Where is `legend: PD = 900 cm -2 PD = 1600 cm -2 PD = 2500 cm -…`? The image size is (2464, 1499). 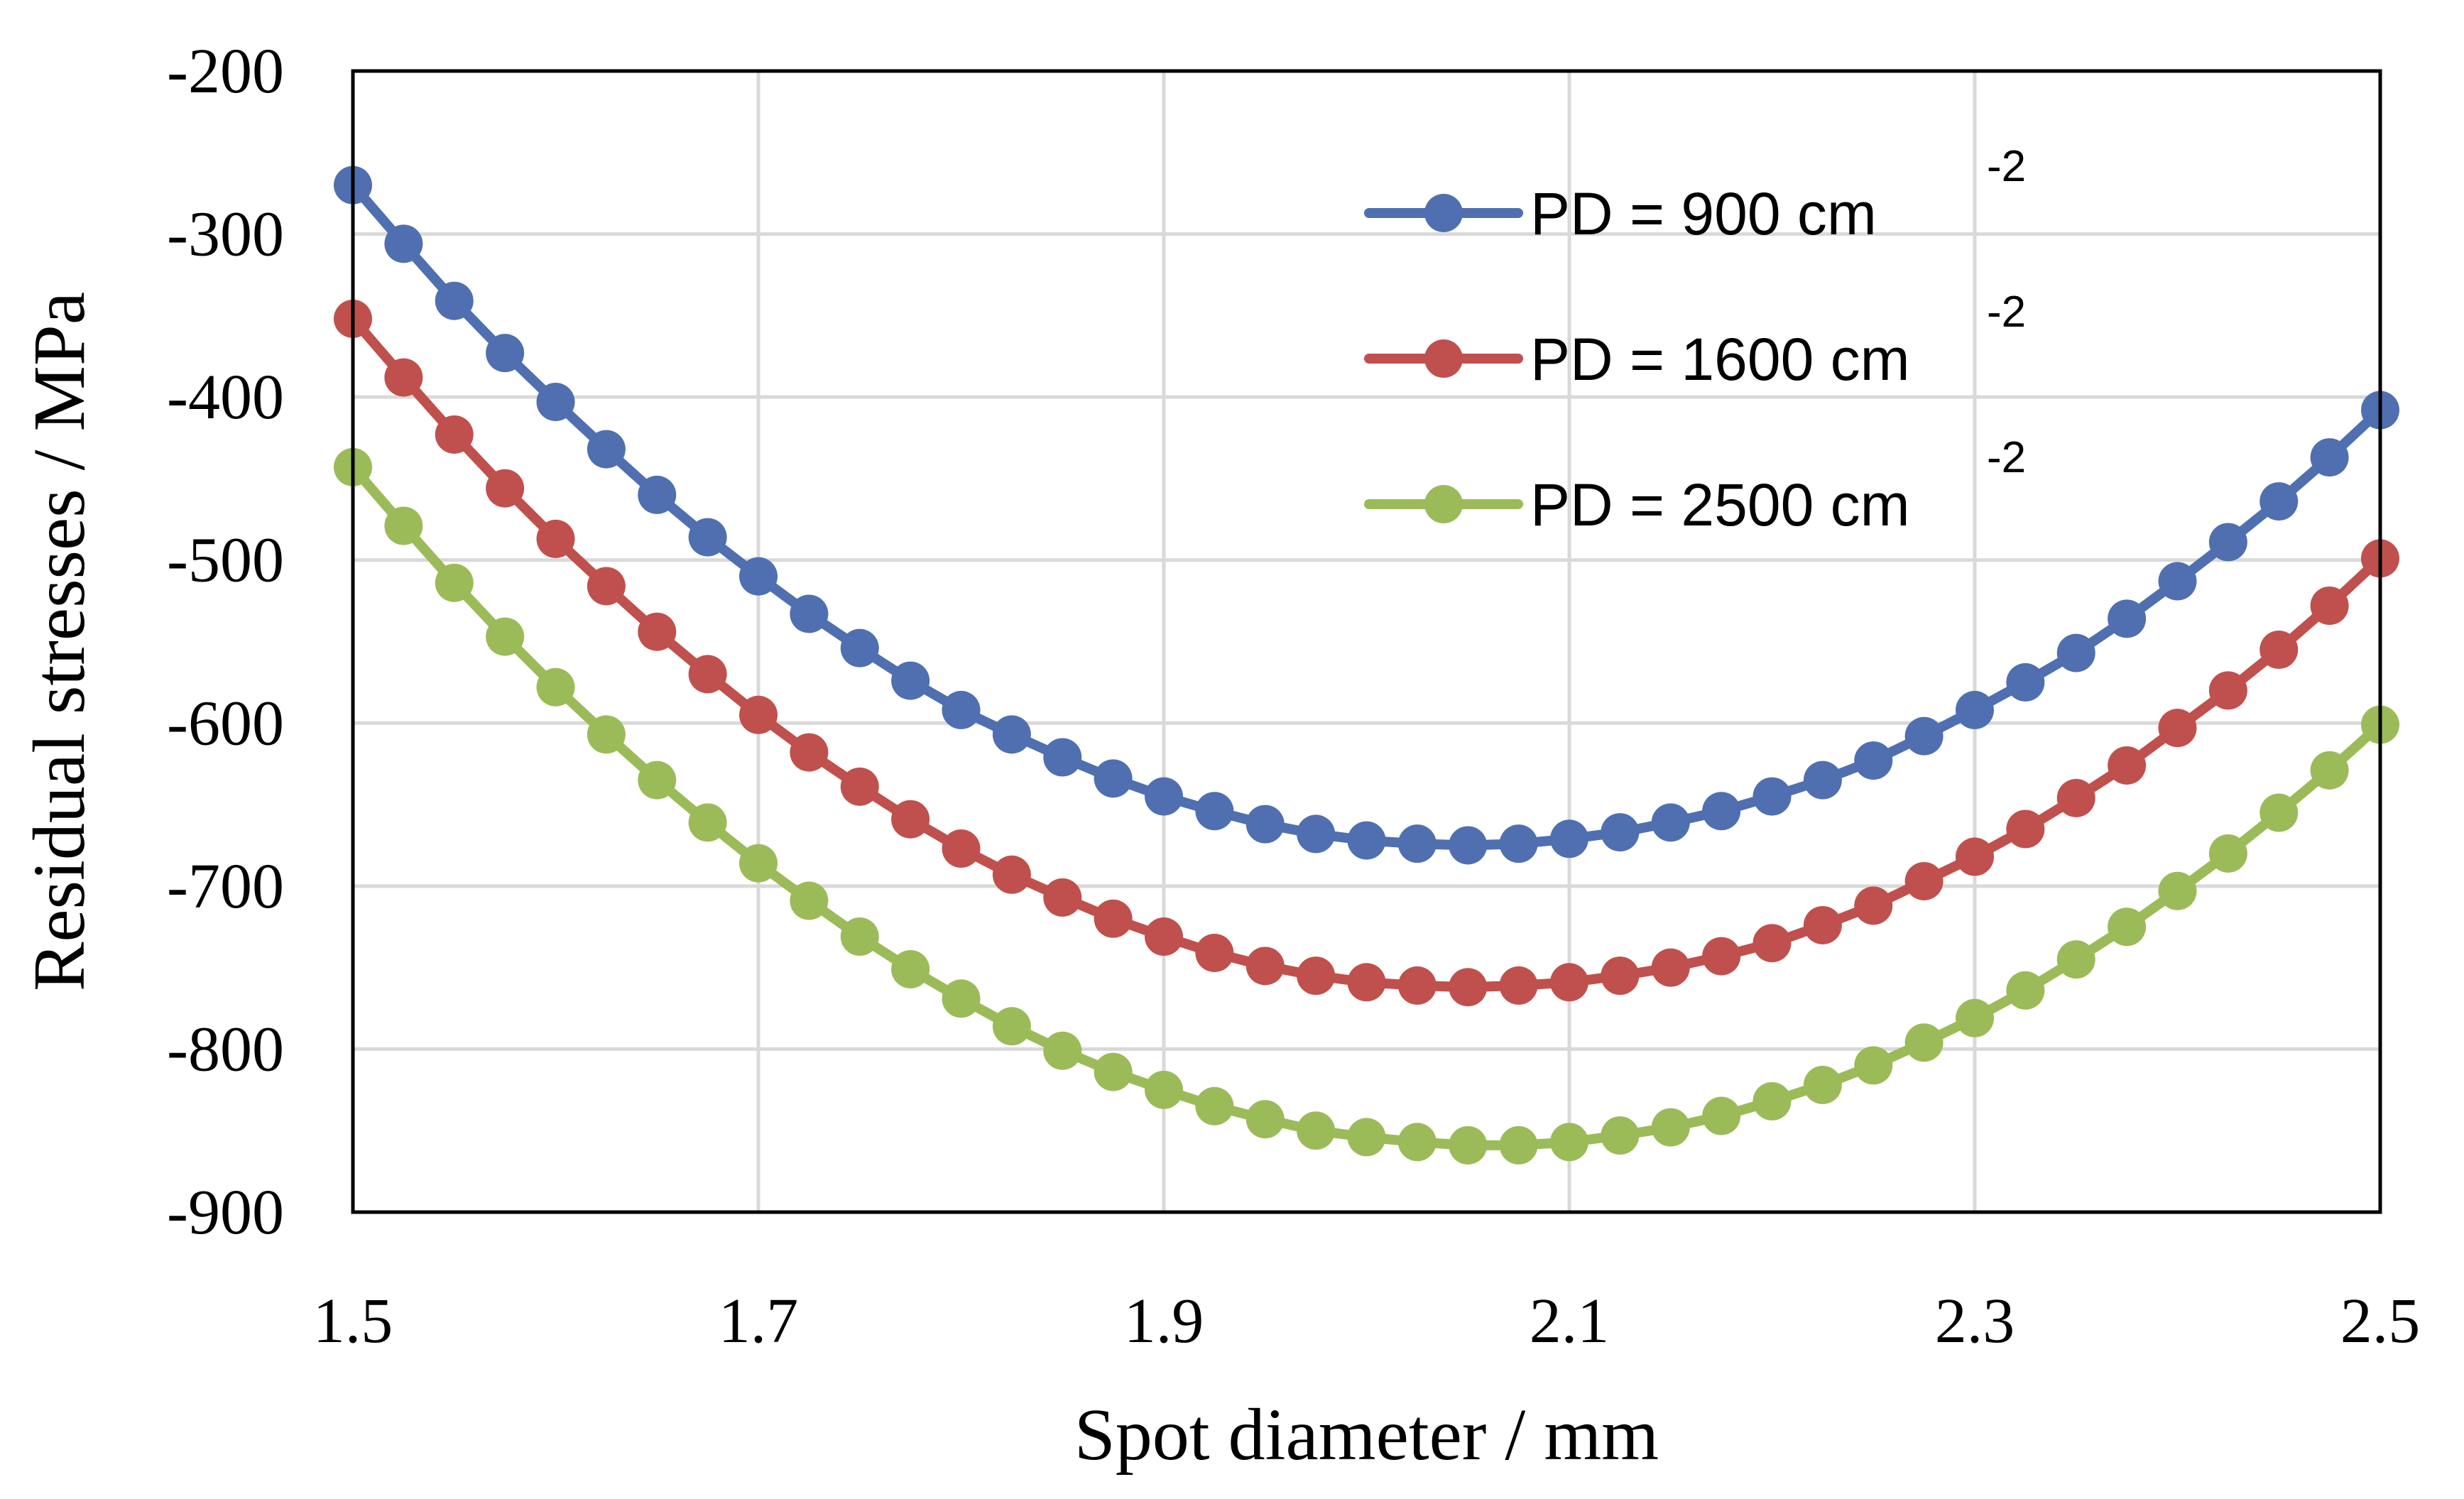
legend: PD = 900 cm -2 PD = 1600 cm -2 PD = 2500 cm -… is located at coordinates (1695, 340).